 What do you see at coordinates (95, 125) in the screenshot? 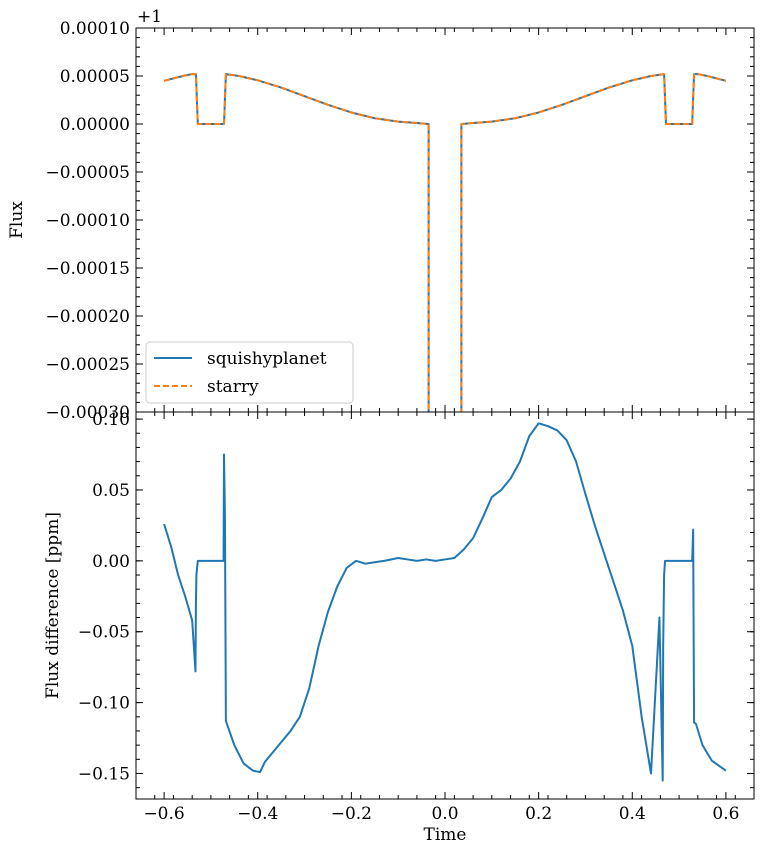
I see `flux-tick-label: 0.00000` at bounding box center [95, 125].